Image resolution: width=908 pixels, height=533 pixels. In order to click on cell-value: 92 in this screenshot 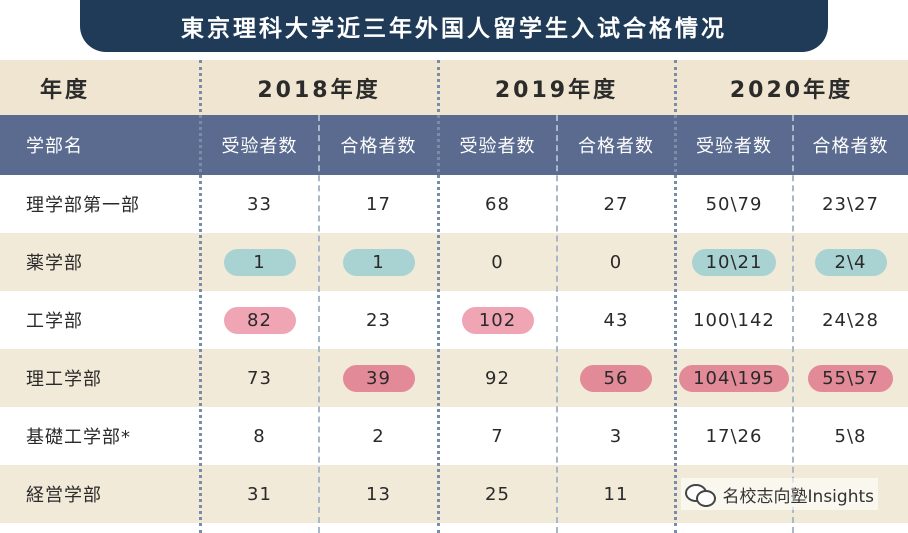, I will do `click(497, 378)`.